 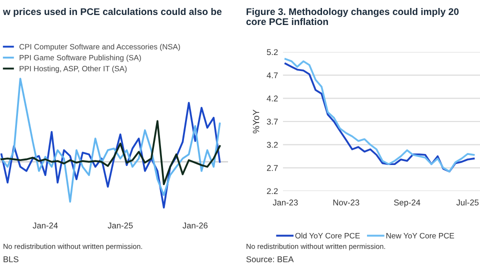 What do you see at coordinates (112, 12) in the screenshot?
I see `chart-title: w prices used in PCE calculations could also be` at bounding box center [112, 12].